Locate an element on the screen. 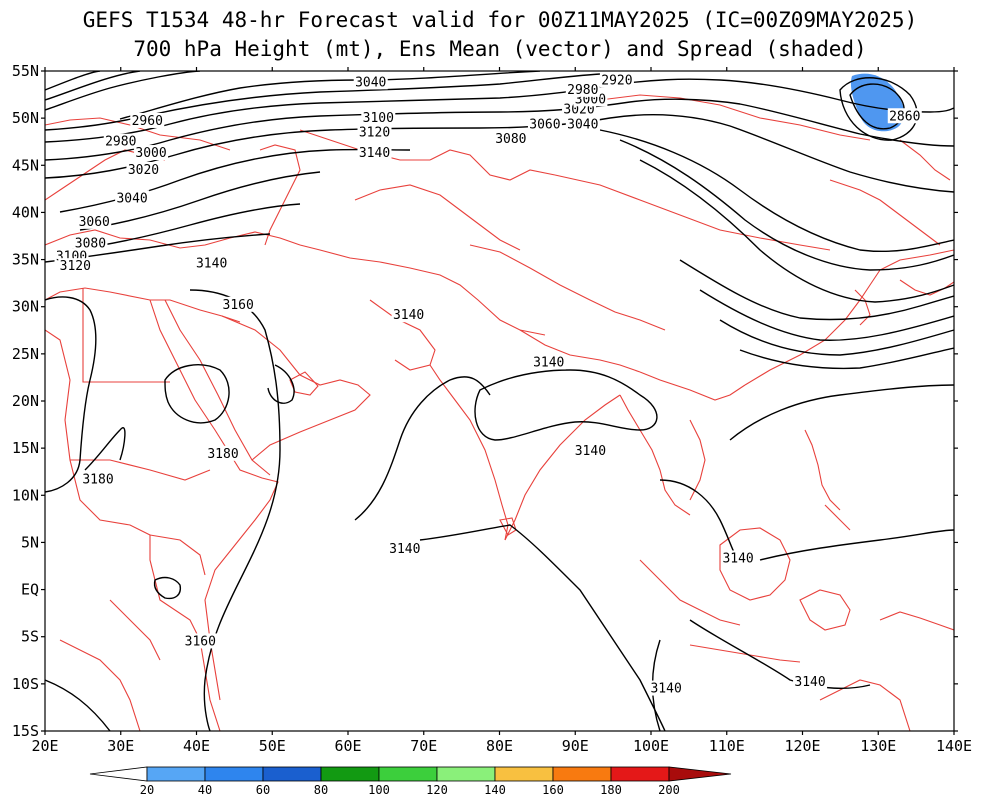 This screenshot has width=1000, height=800. lon-label: 70E is located at coordinates (423, 746).